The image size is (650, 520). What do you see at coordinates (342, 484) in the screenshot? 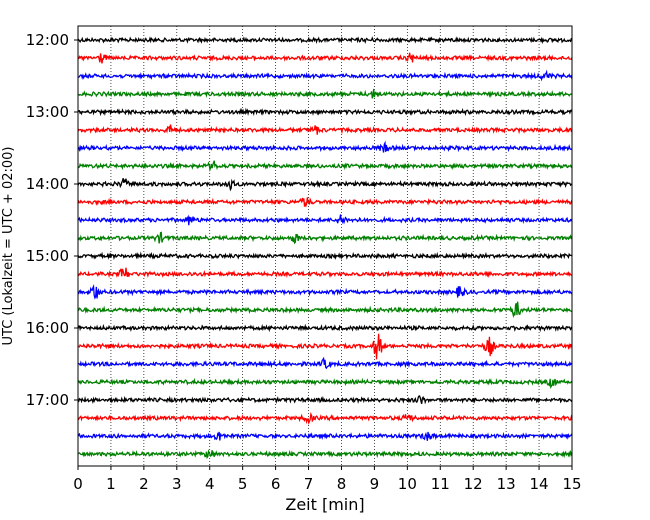
I see `x-tick-label: 8` at bounding box center [342, 484].